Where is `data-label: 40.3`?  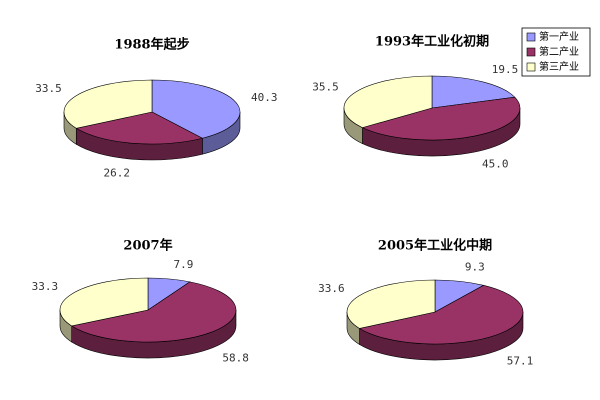 data-label: 40.3 is located at coordinates (264, 97).